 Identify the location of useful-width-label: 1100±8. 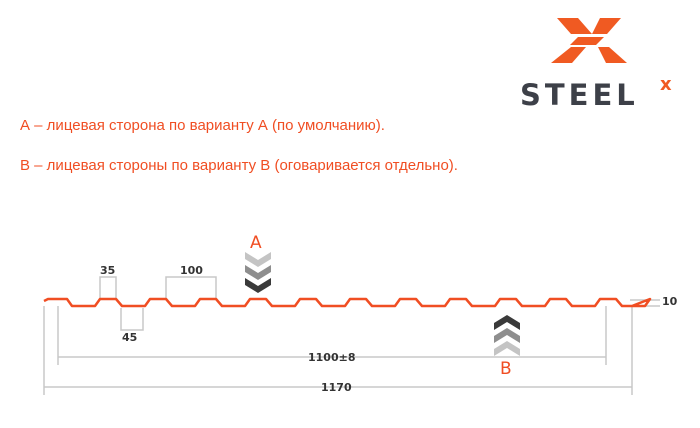
(332, 357).